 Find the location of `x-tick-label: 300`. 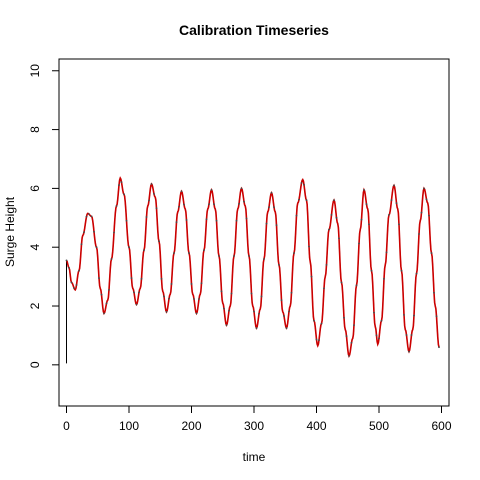

x-tick-label: 300 is located at coordinates (254, 426).